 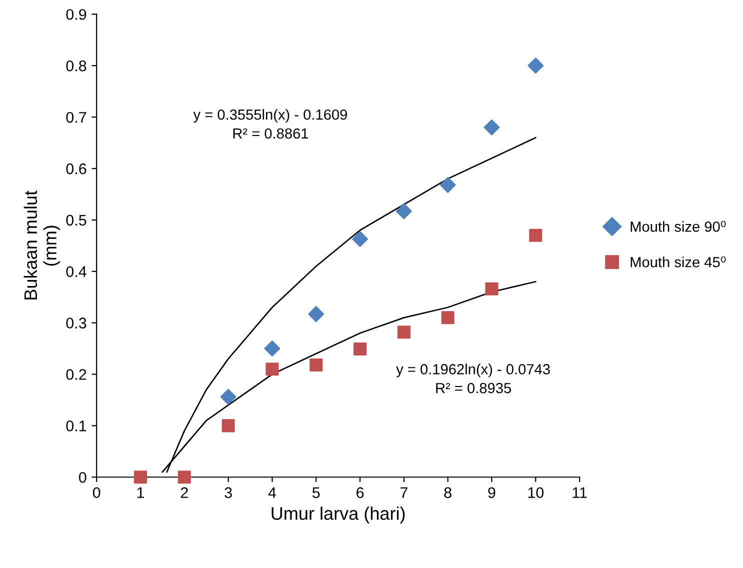 What do you see at coordinates (579, 492) in the screenshot?
I see `x-tick-label: 11` at bounding box center [579, 492].